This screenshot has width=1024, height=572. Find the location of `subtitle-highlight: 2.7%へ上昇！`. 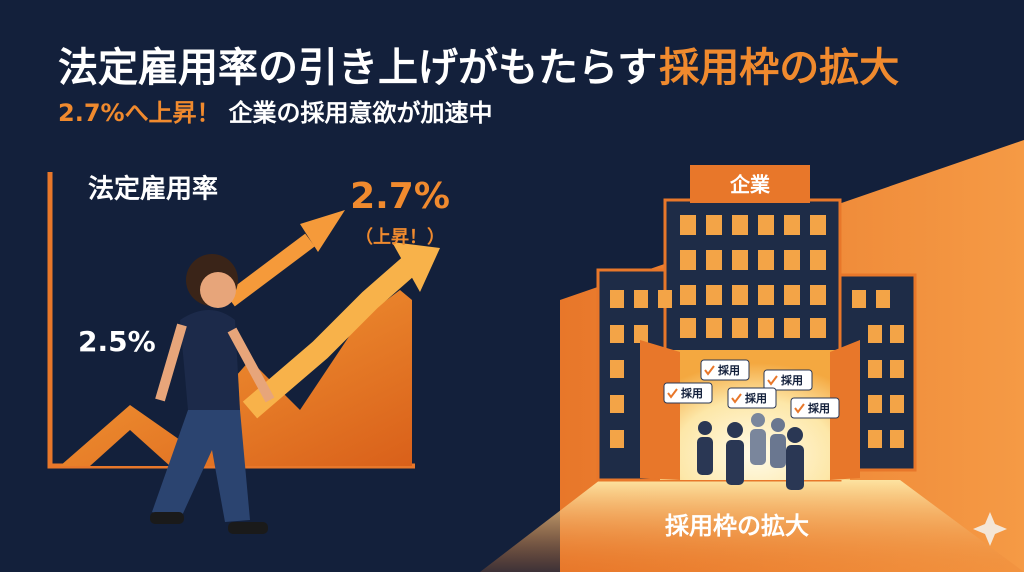

subtitle-highlight: 2.7%へ上昇！ is located at coordinates (139, 113).